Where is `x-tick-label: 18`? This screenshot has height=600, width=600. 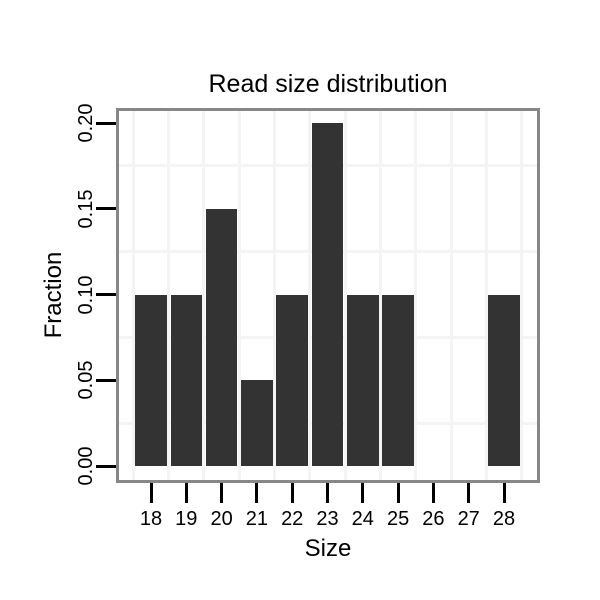
x-tick-label: 18 is located at coordinates (151, 519).